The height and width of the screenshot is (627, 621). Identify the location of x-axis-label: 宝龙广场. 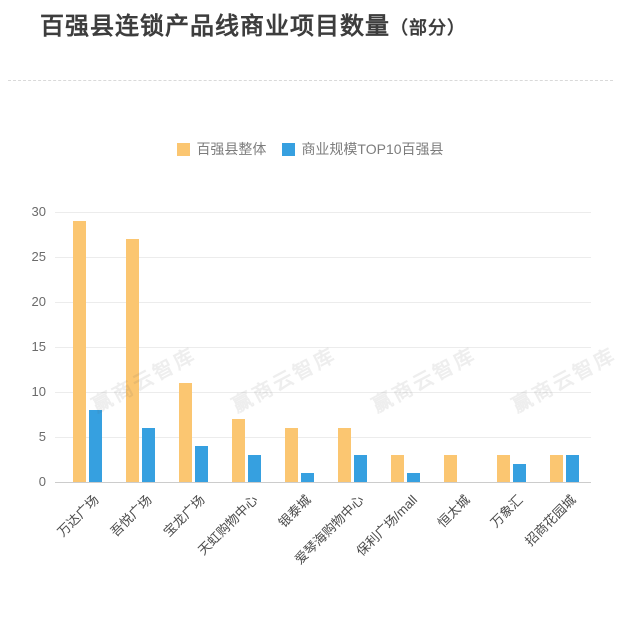
(184, 516).